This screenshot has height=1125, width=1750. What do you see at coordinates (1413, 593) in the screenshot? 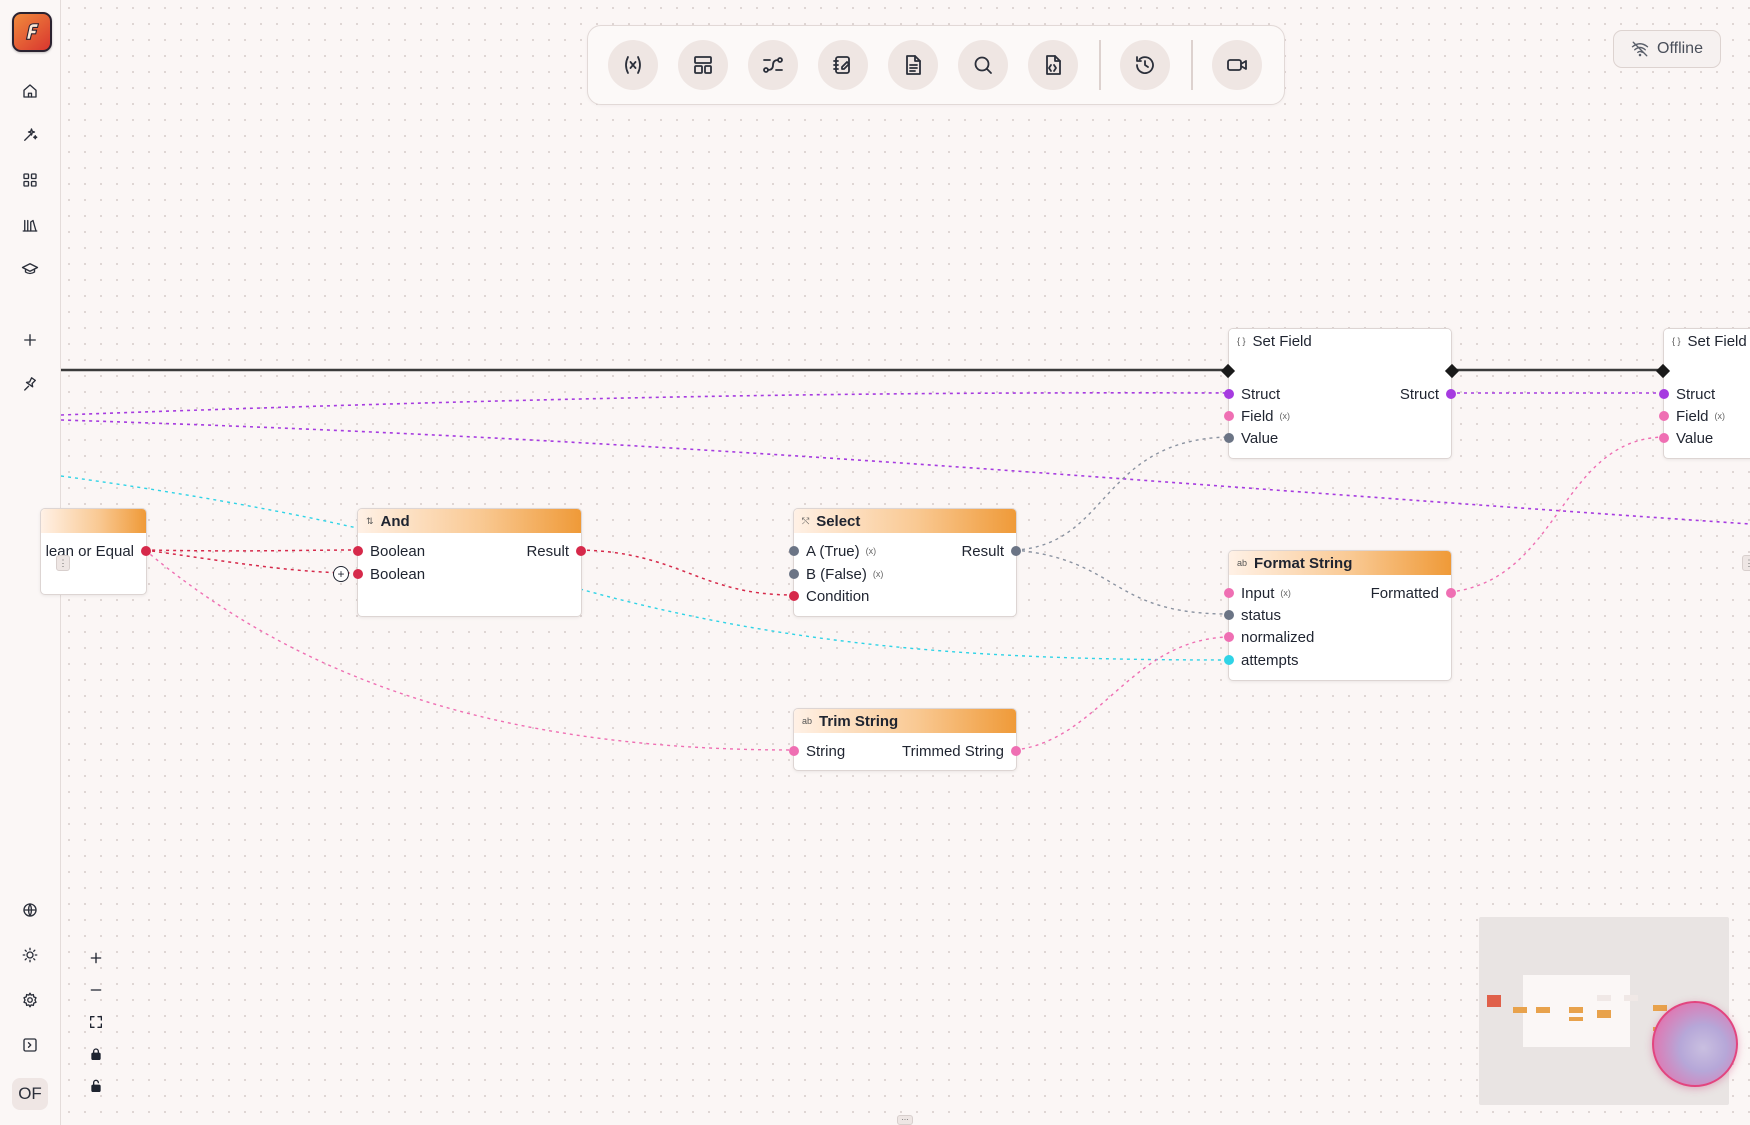
I see `pin-out-formatted: Formatted` at bounding box center [1413, 593].